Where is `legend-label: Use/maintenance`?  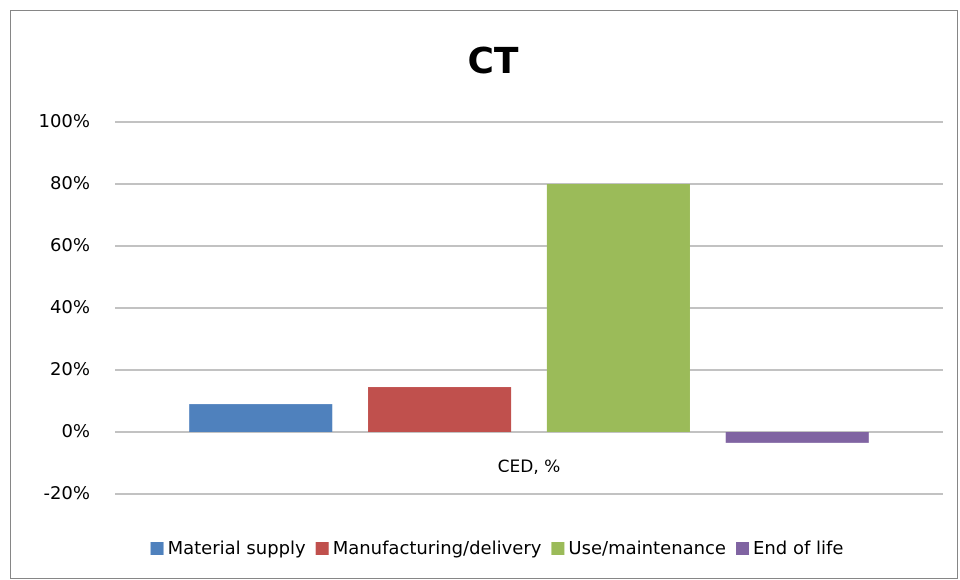
legend-label: Use/maintenance is located at coordinates (647, 548).